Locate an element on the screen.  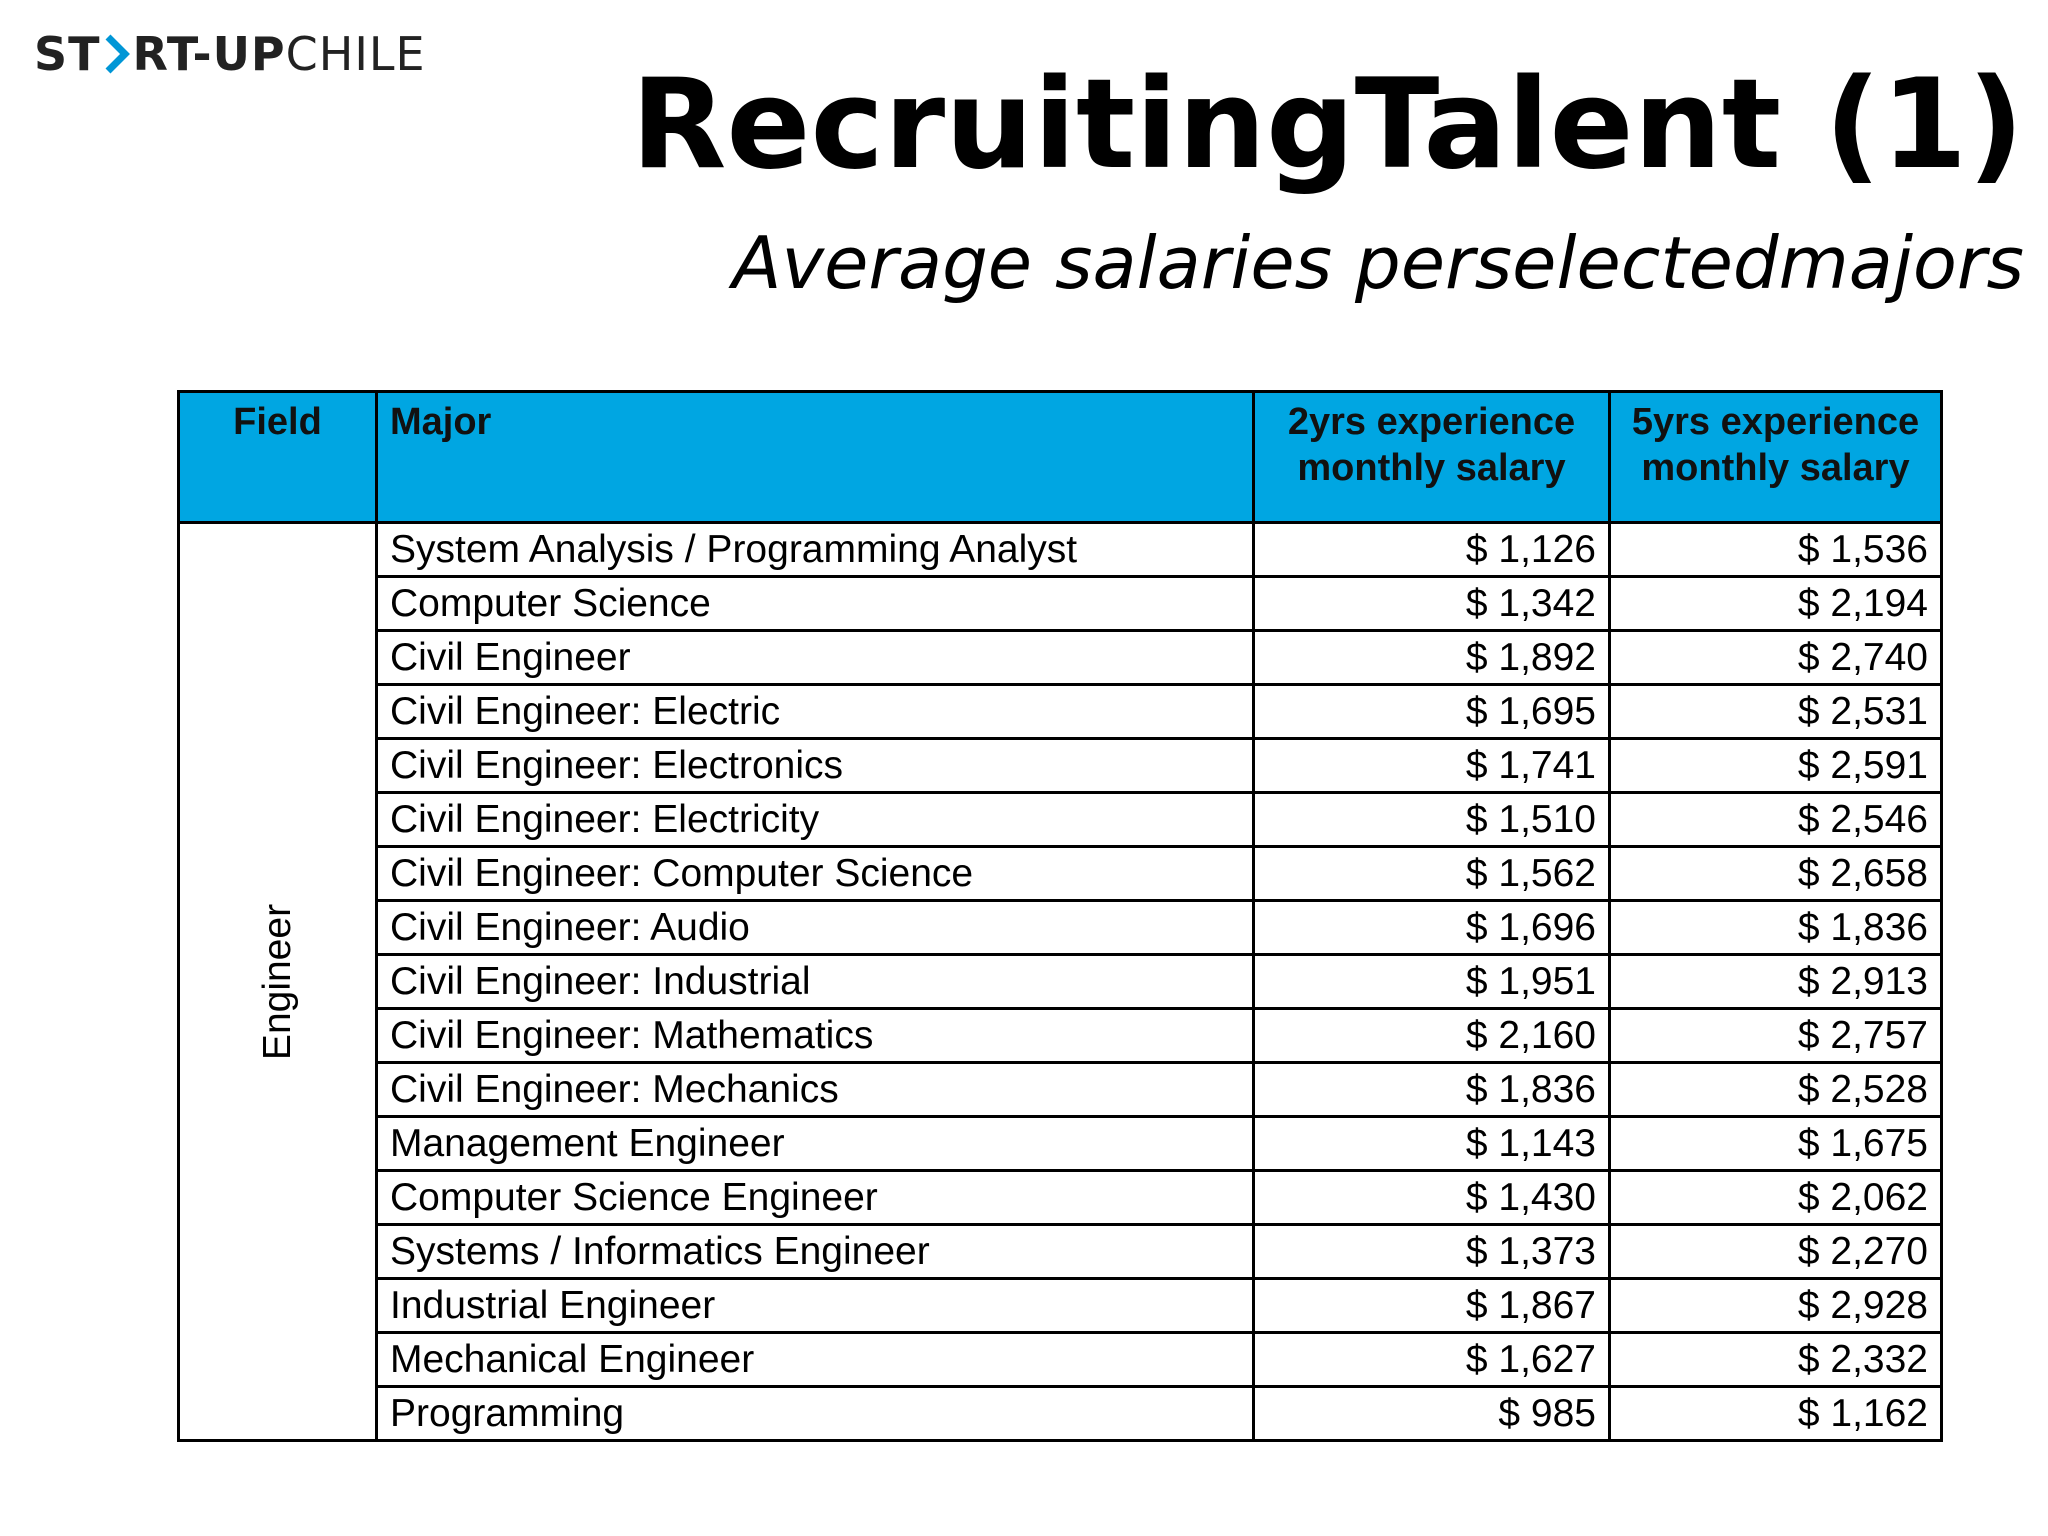
table-row: Industrial Engineer $ 1,867 $ 2,928 is located at coordinates (1061, 1305).